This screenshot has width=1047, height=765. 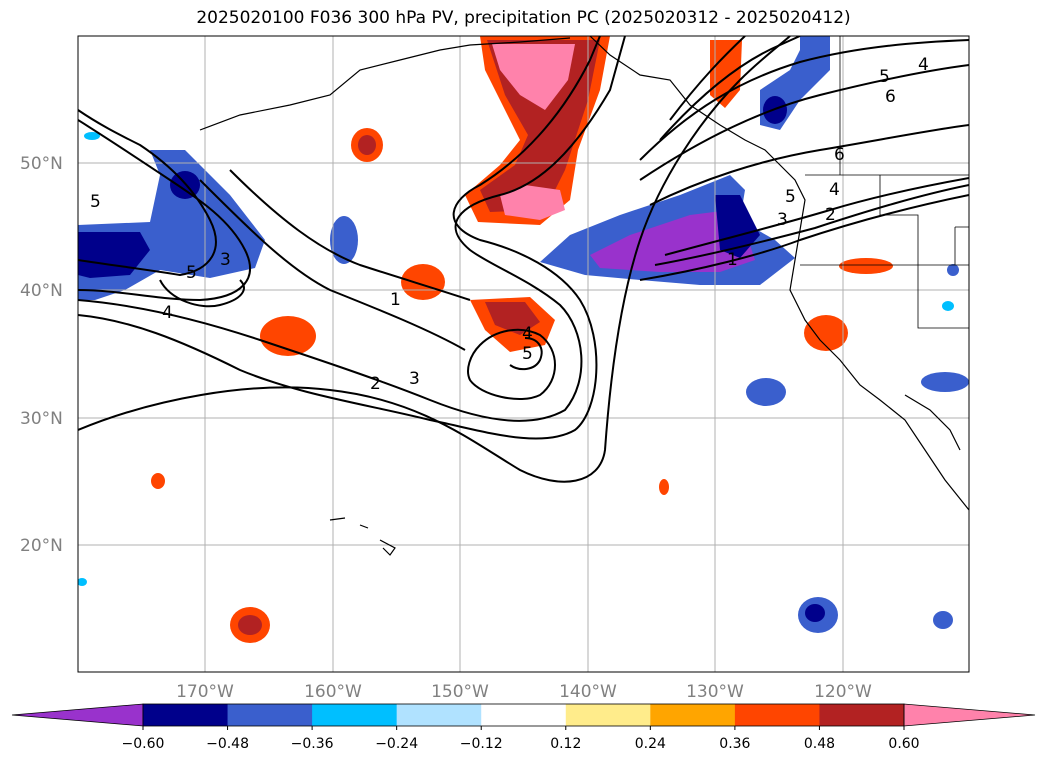 What do you see at coordinates (650, 744) in the screenshot?
I see `colorbar-label: 0.24` at bounding box center [650, 744].